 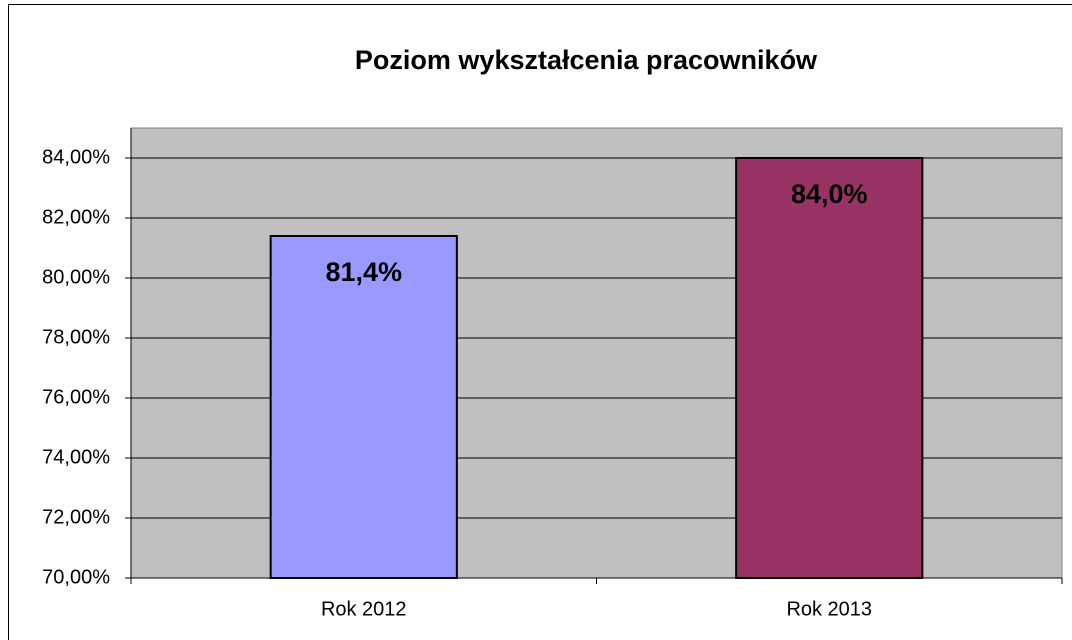 I want to click on data-label: 84,0%, so click(x=829, y=194).